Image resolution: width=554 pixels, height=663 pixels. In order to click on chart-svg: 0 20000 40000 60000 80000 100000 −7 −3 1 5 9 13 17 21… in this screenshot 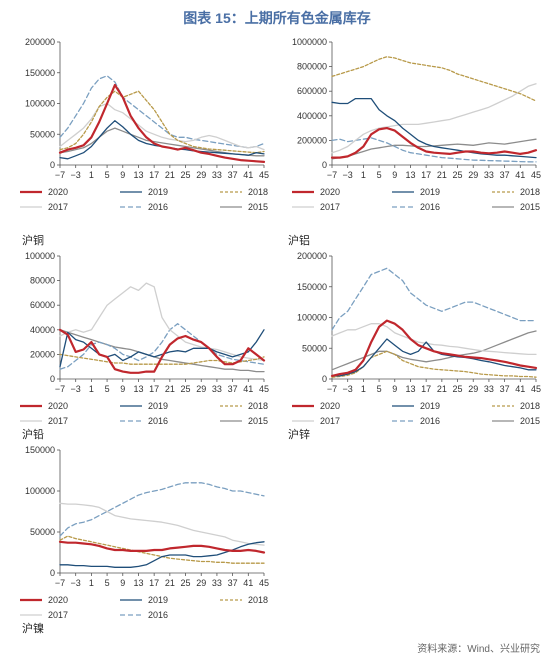, I will do `click(144, 338)`.